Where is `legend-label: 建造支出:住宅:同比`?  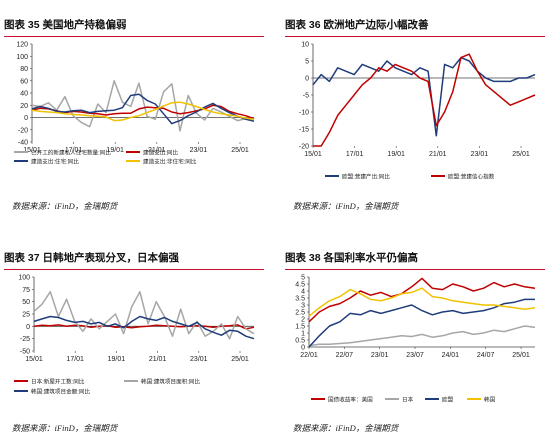 legend-label: 建造支出:住宅:同比 is located at coordinates (55, 162).